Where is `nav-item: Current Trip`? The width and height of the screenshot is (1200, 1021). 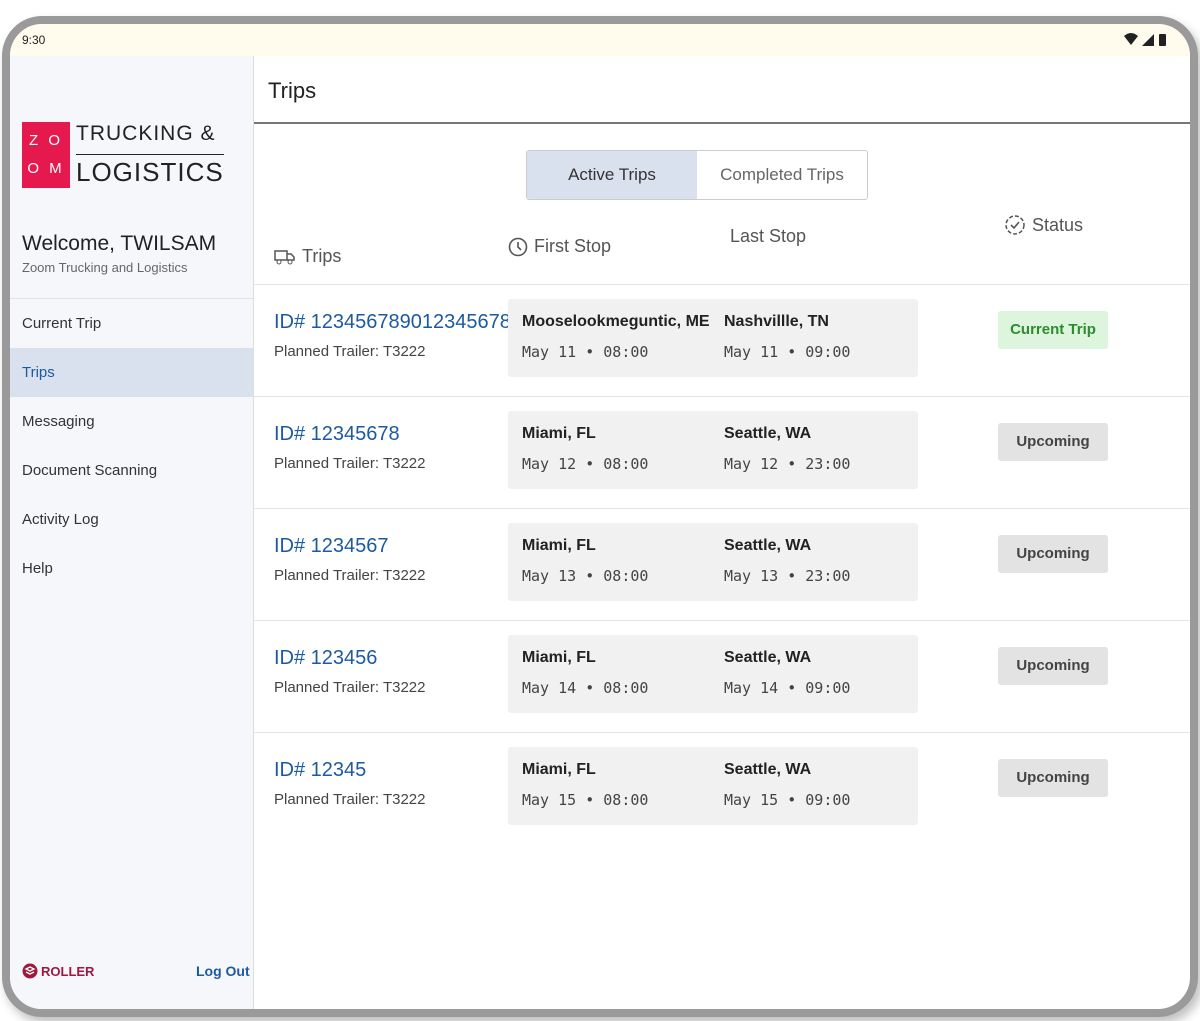 nav-item: Current Trip is located at coordinates (62, 323).